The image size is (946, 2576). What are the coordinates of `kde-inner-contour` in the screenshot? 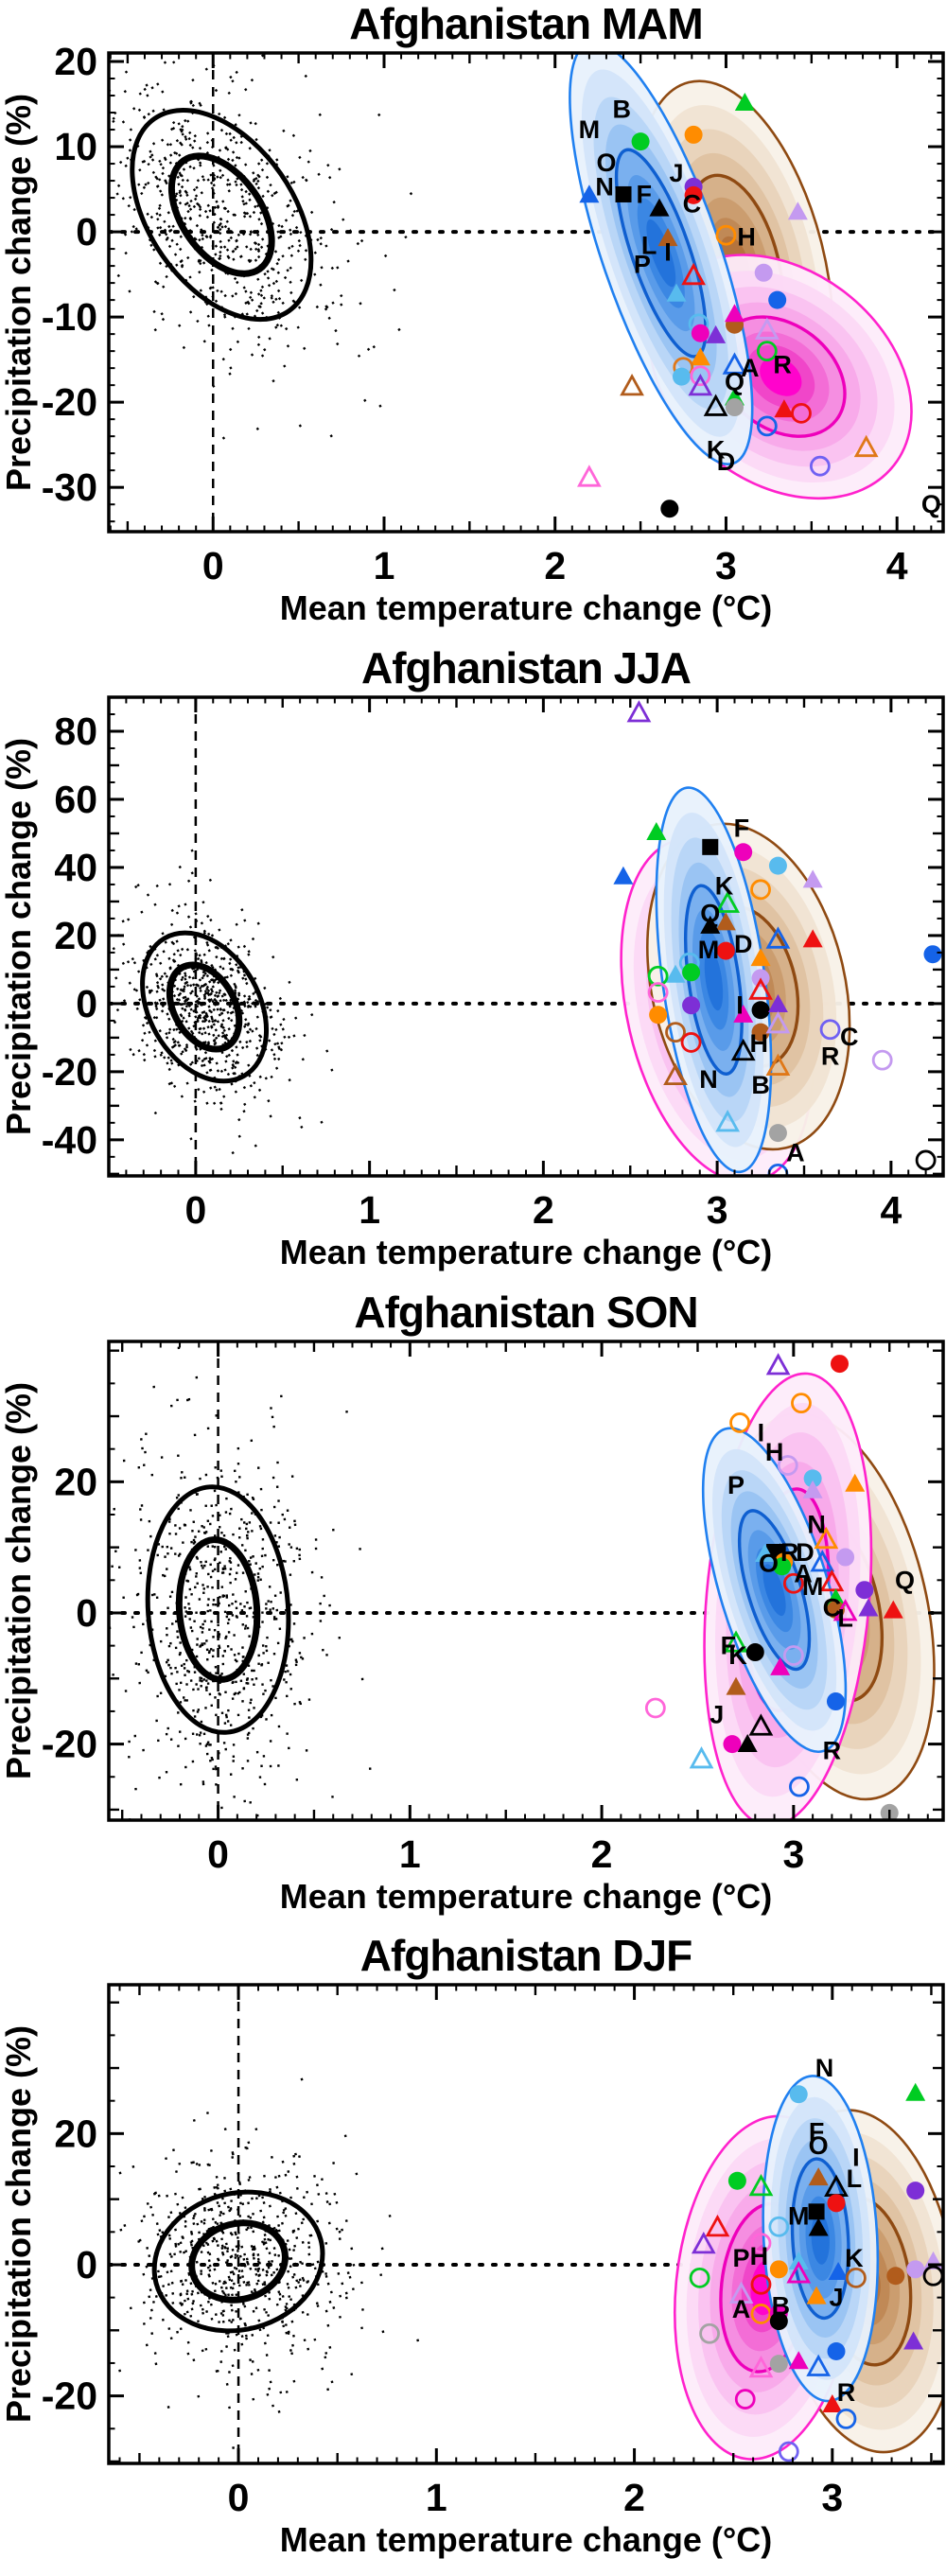 It's located at (820, 2239).